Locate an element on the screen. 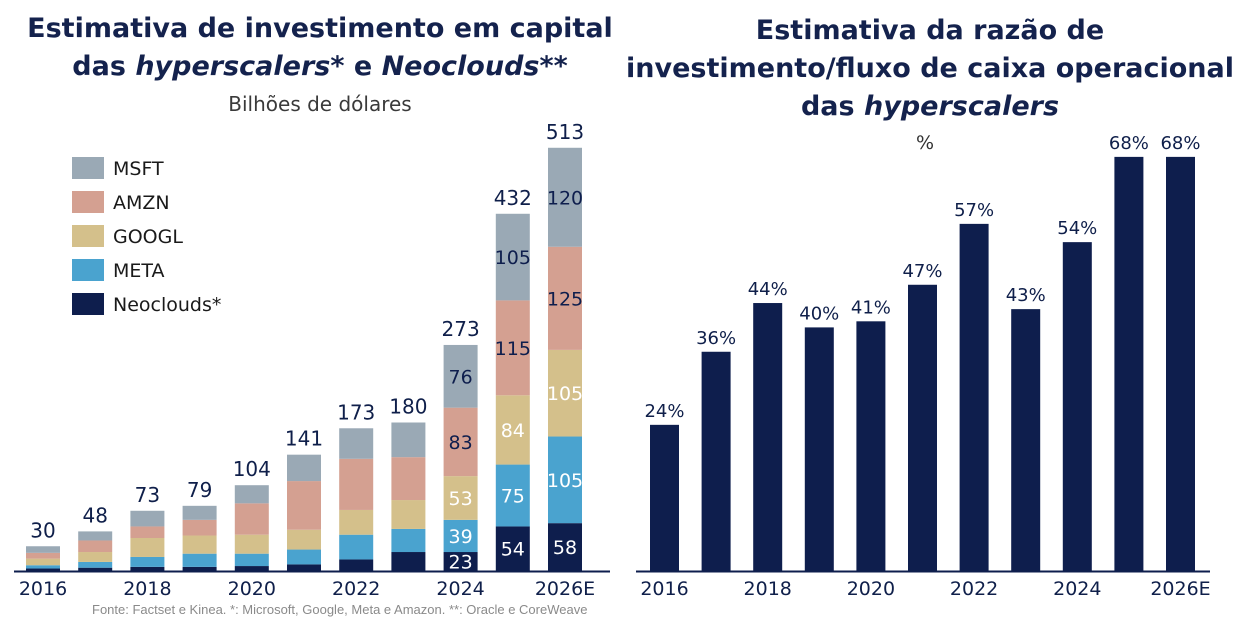 The width and height of the screenshot is (1240, 638). bar-segment-meta-2025 is located at coordinates (512, 495).